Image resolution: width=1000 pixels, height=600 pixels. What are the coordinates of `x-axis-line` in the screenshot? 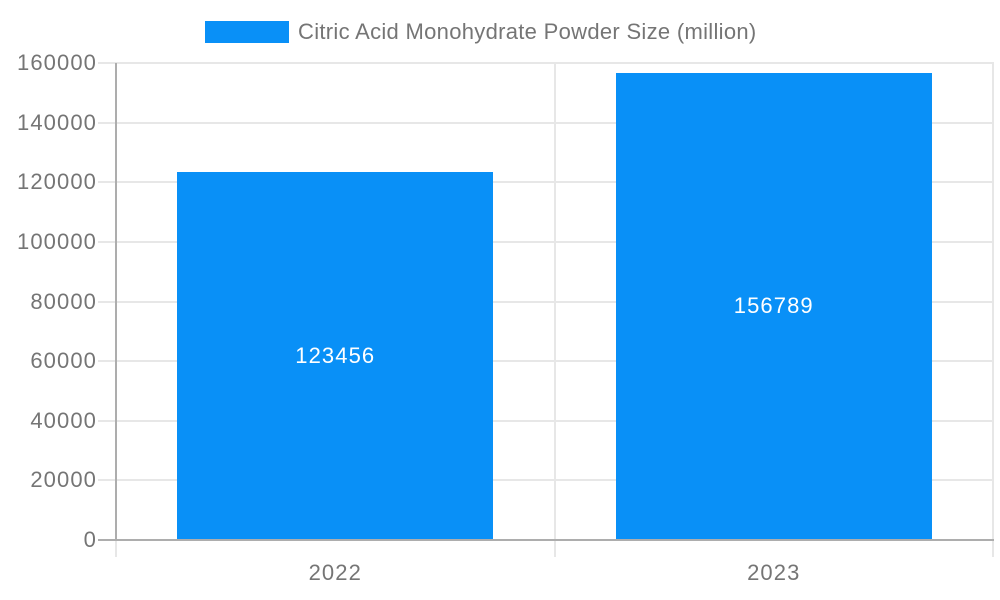 It's located at (546, 540).